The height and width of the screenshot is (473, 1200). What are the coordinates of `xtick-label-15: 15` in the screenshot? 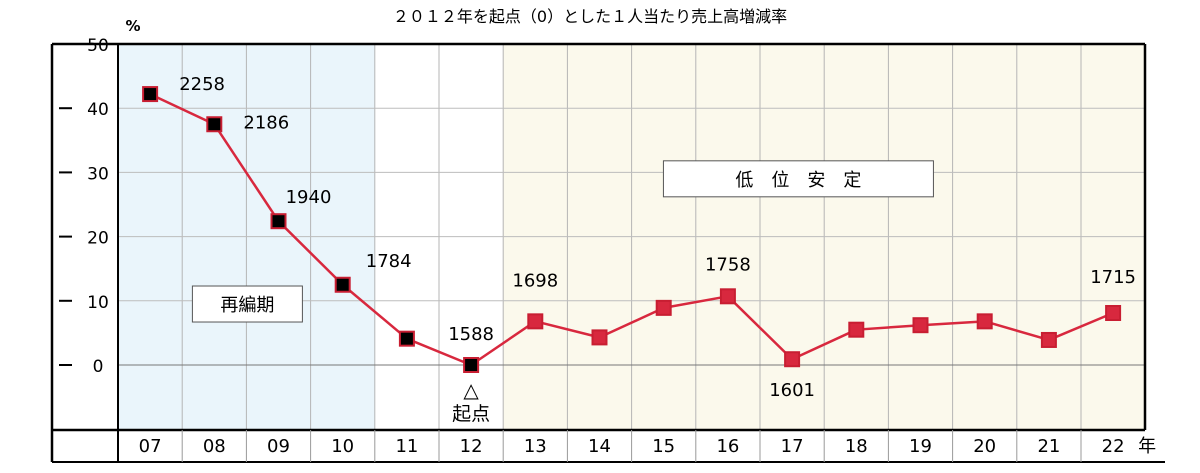 It's located at (663, 446).